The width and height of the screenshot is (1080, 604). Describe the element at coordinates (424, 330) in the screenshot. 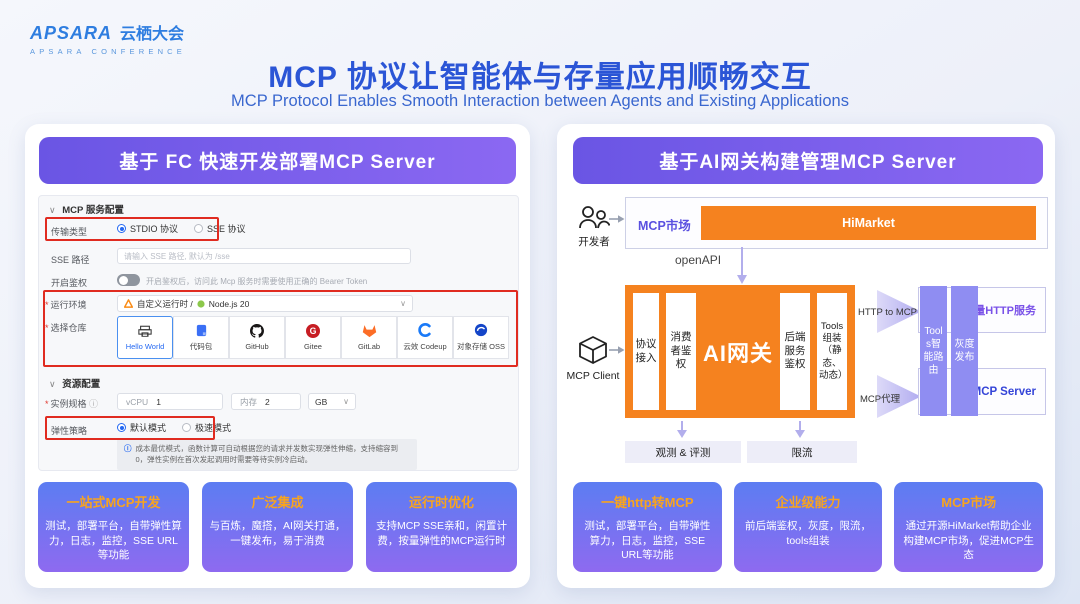

I see `codeup-icon` at that location.